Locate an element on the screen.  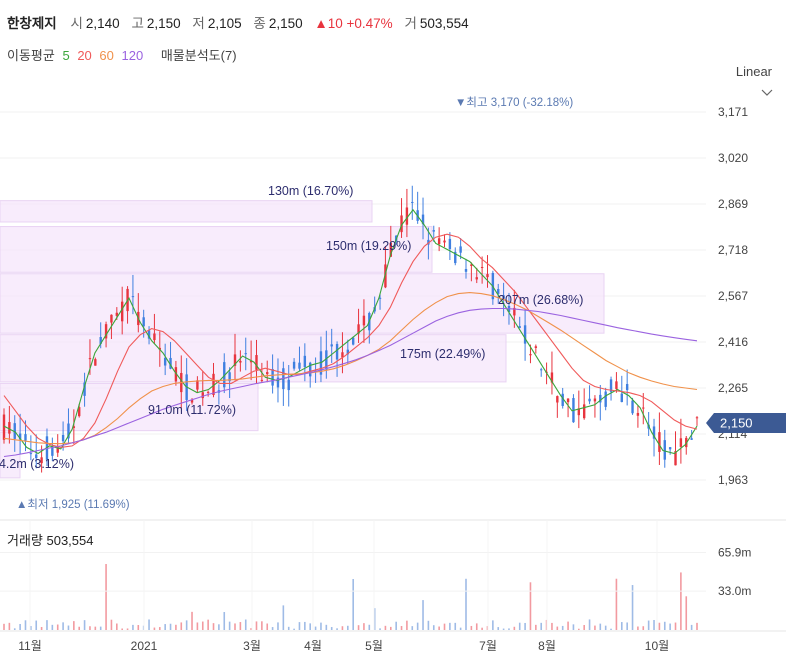
volume-profile-label: 24.2m (3.12%) is located at coordinates (37, 464).